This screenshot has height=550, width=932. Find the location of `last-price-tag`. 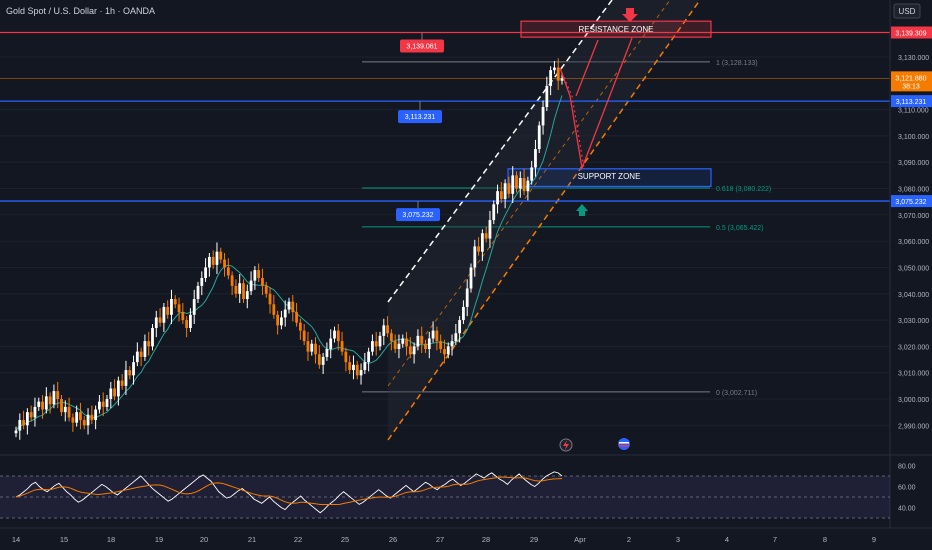

last-price-tag is located at coordinates (911, 81).